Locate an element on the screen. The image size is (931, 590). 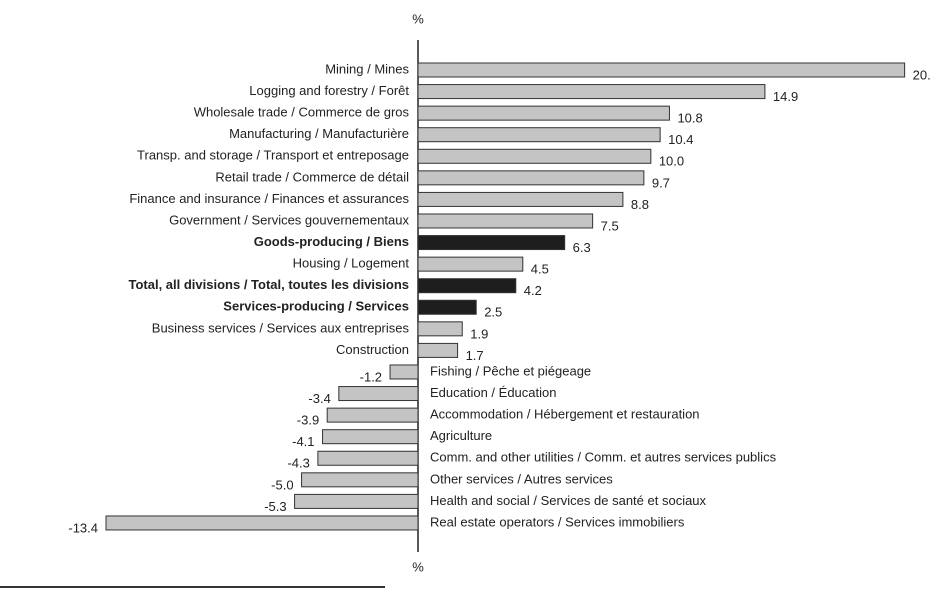
category-label: Government / Services gouvernementaux is located at coordinates (289, 219).